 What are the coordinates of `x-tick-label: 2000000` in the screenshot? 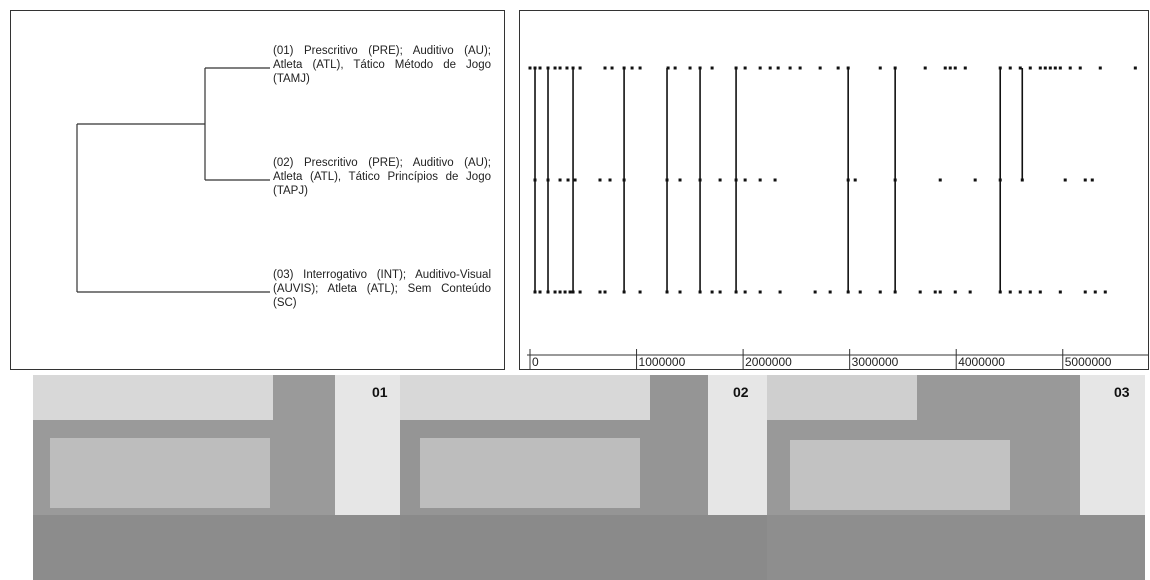 It's located at (768, 362).